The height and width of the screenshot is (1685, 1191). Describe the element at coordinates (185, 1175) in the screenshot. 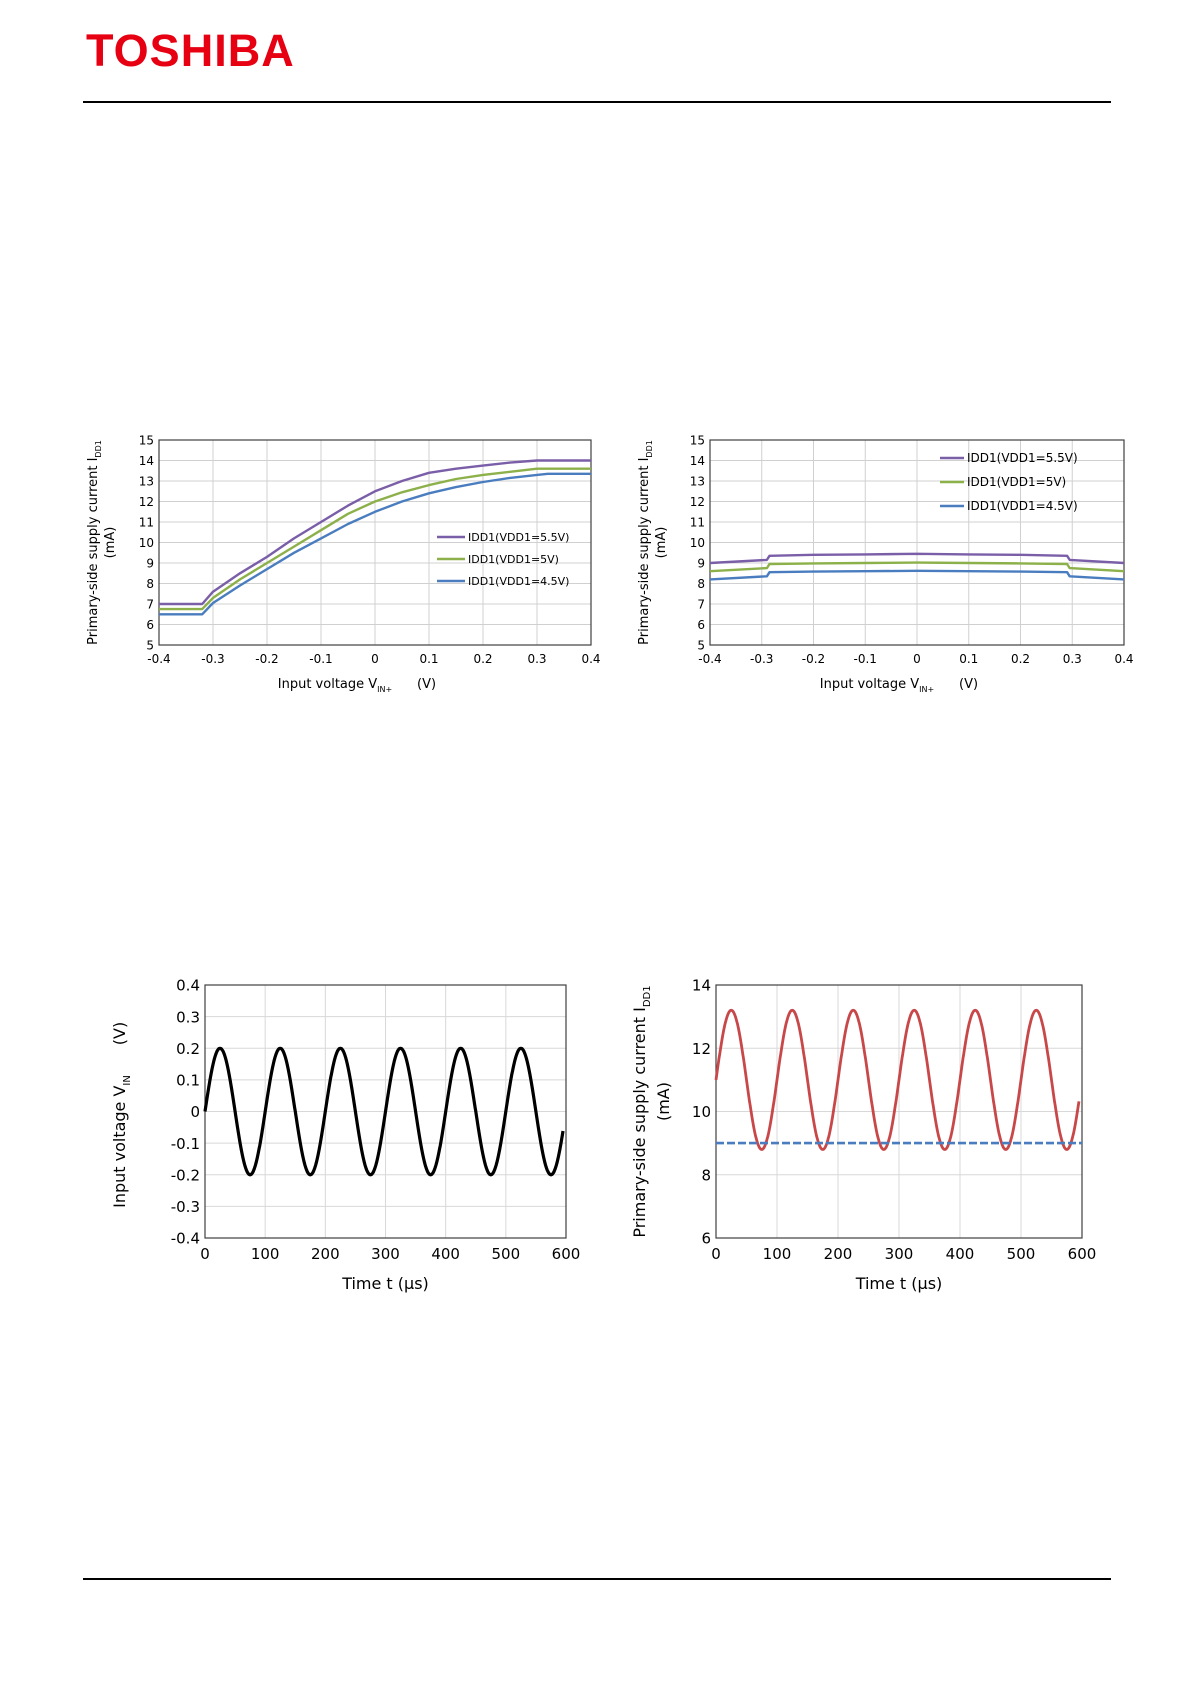

I see `y-tick-label: -0.2` at that location.